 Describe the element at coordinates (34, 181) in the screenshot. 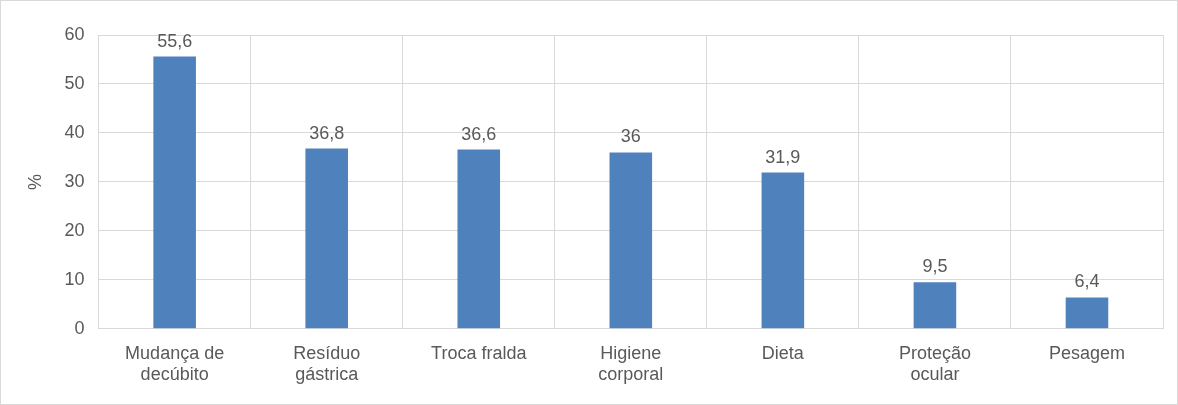

I see `y-axis-title: %` at that location.